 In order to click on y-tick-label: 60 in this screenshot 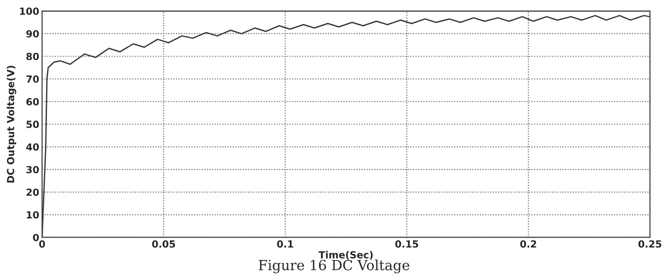, I will do `click(32, 102)`.